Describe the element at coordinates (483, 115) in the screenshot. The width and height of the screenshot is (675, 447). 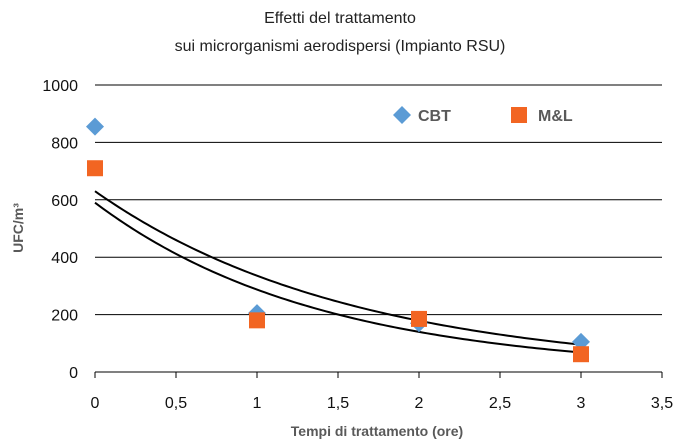
I see `legend: CBT M&L` at that location.